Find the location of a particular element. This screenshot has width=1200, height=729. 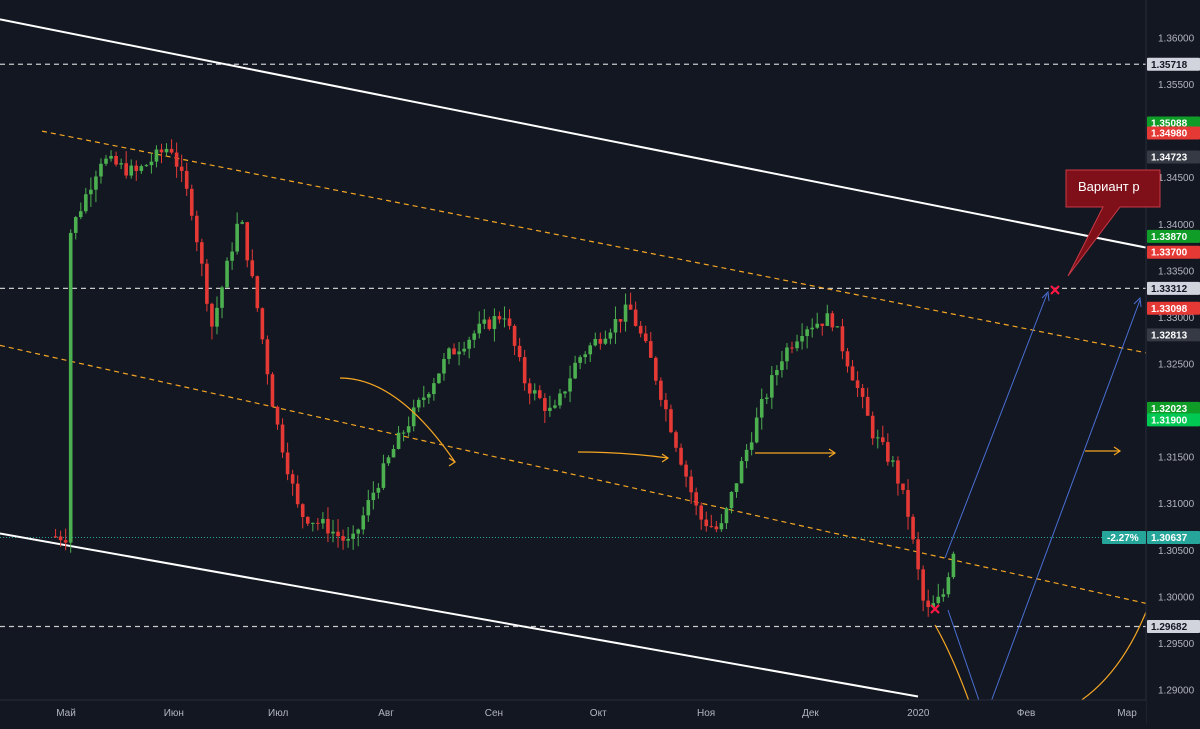

y-tick-label: 1.34500 is located at coordinates (1176, 178).